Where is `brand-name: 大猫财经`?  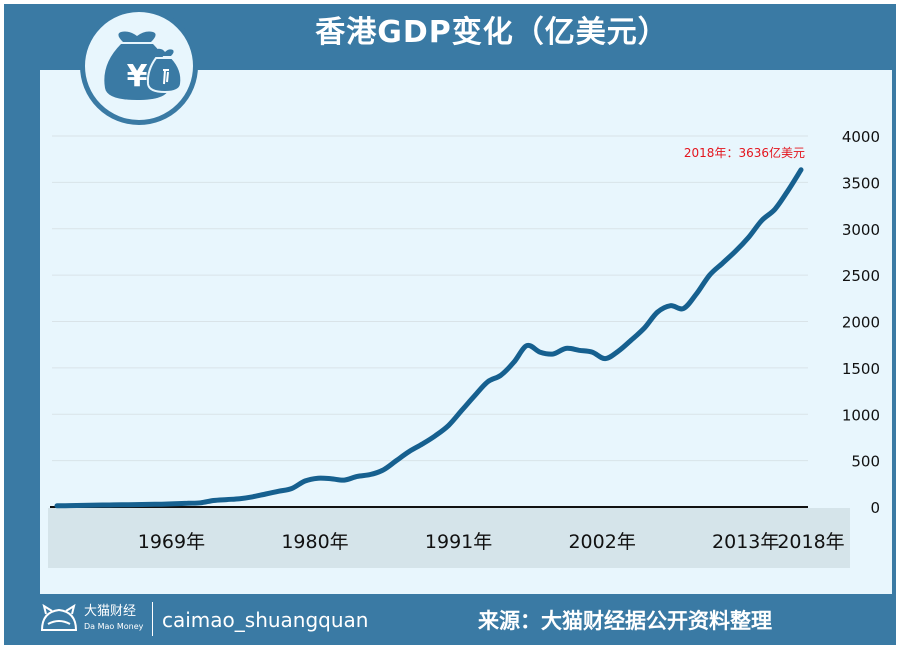 brand-name: 大猫财经 is located at coordinates (110, 611).